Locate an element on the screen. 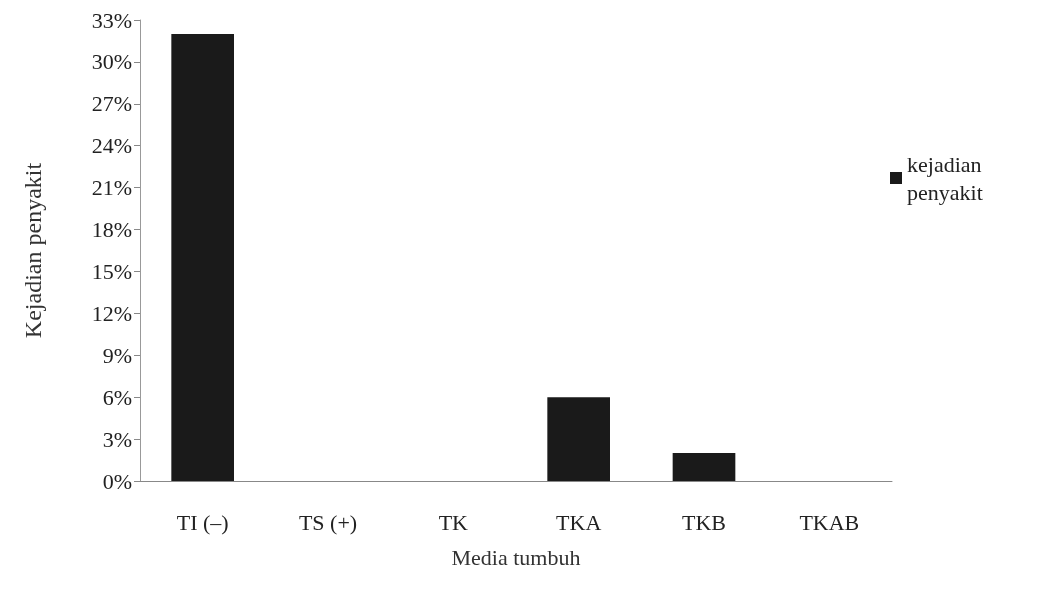 The height and width of the screenshot is (599, 1037). y-tick-label: 3% is located at coordinates (117, 439).